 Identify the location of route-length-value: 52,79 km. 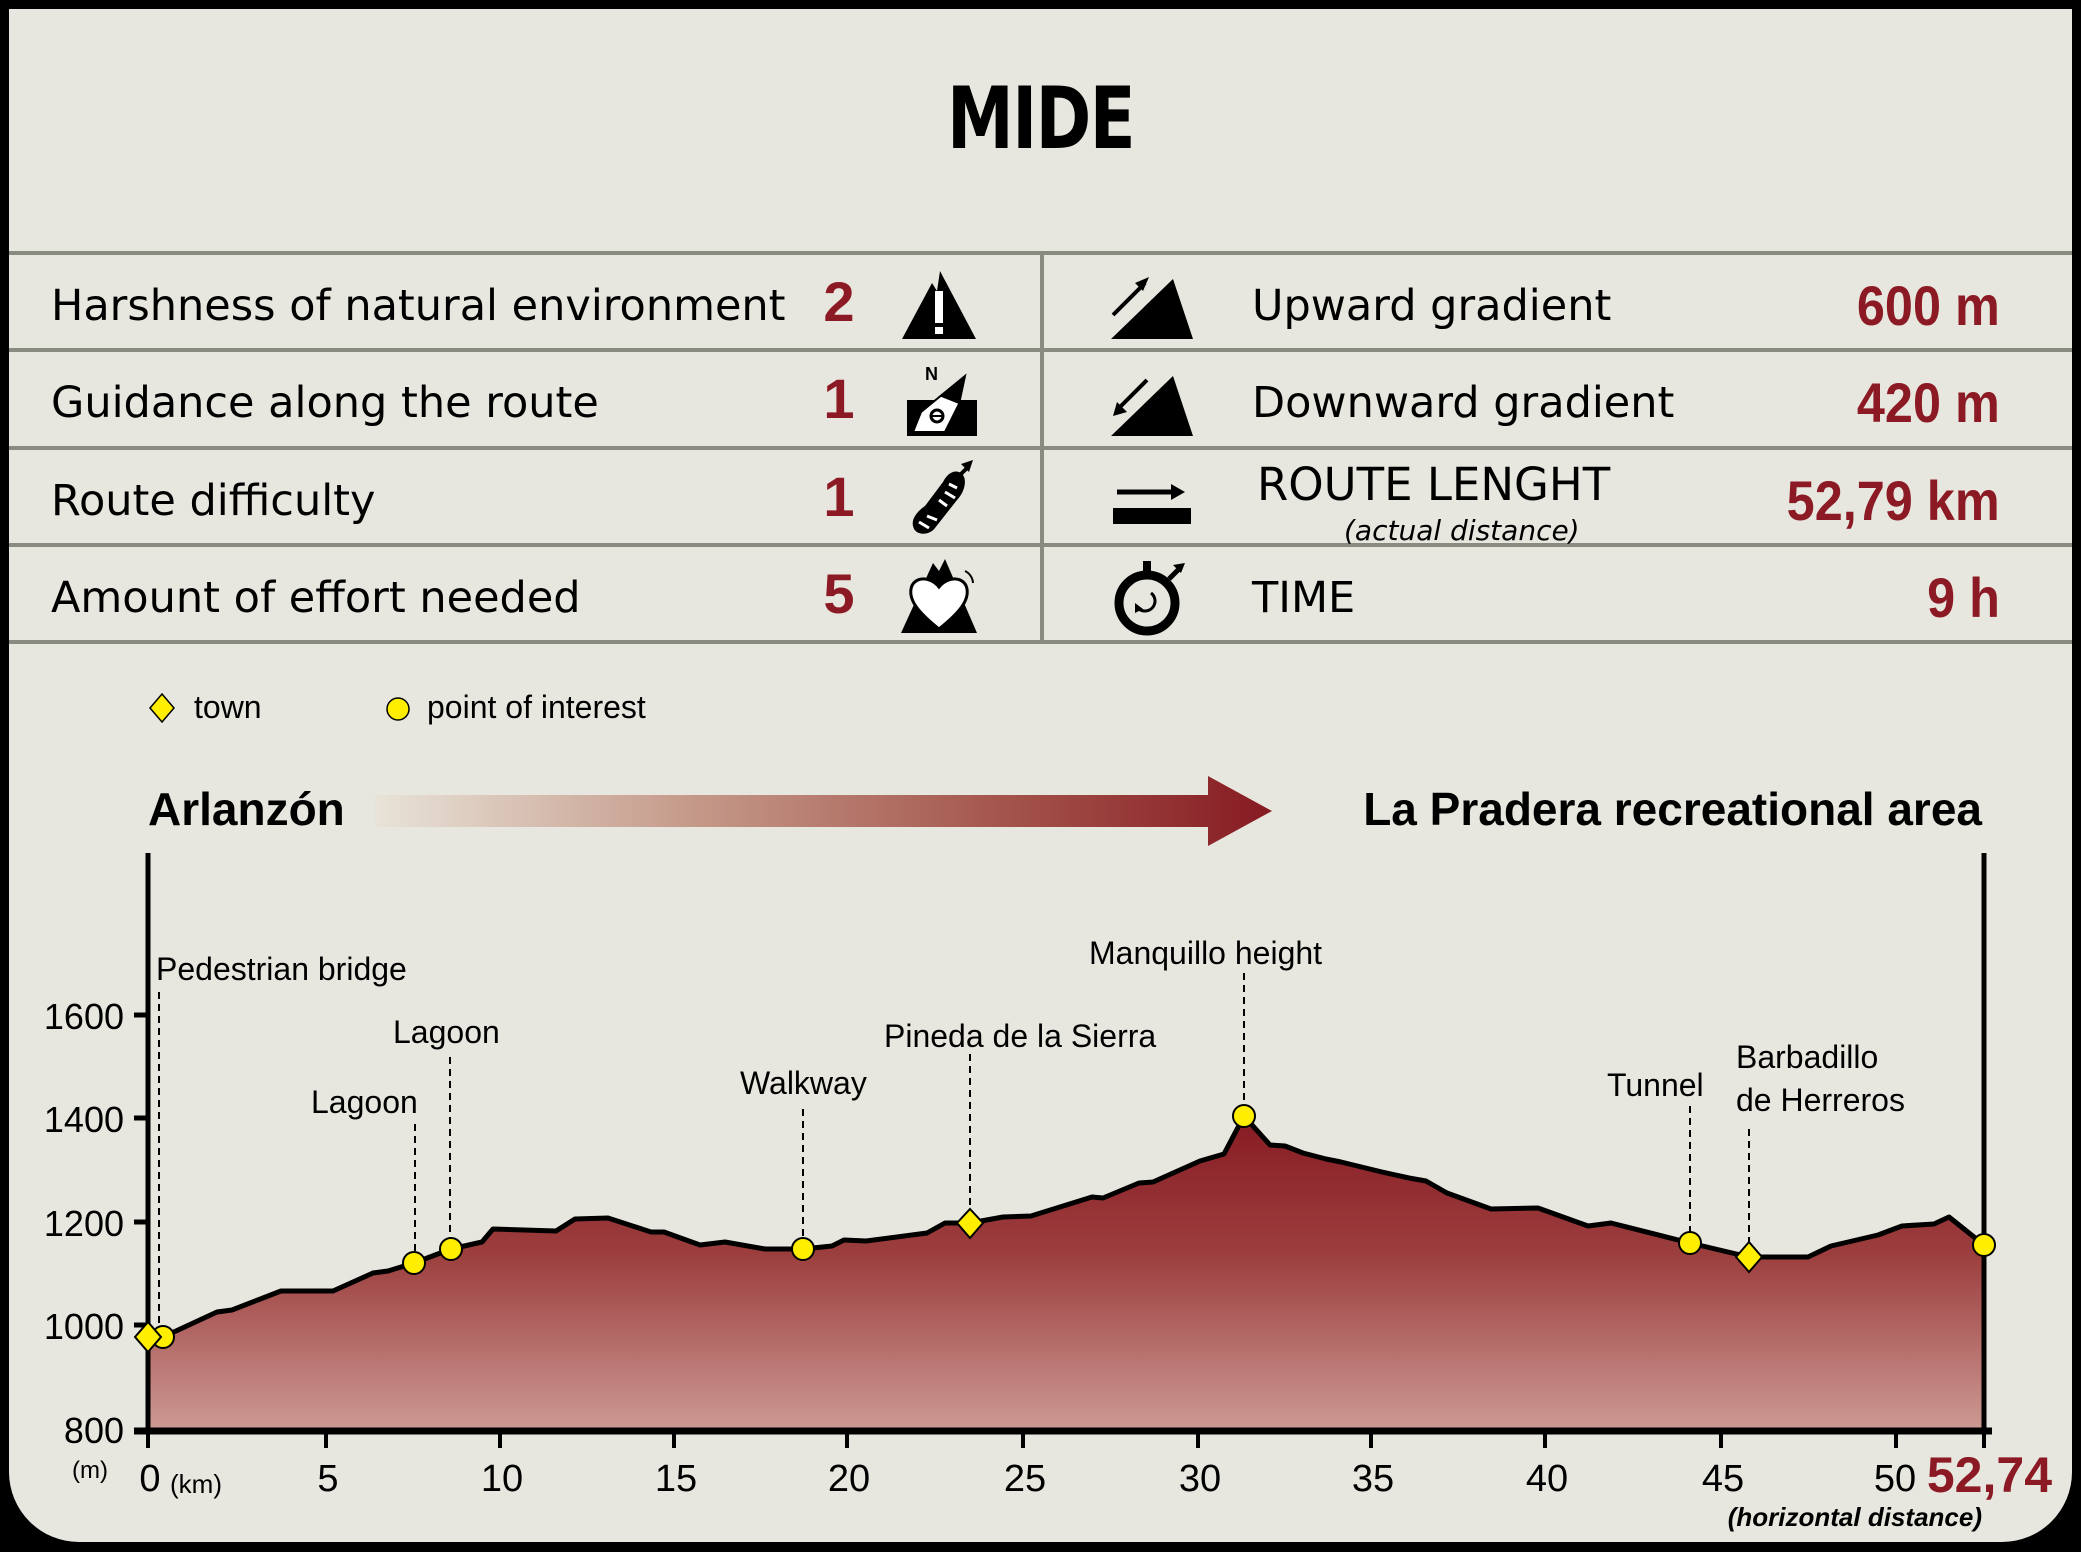
(1893, 500).